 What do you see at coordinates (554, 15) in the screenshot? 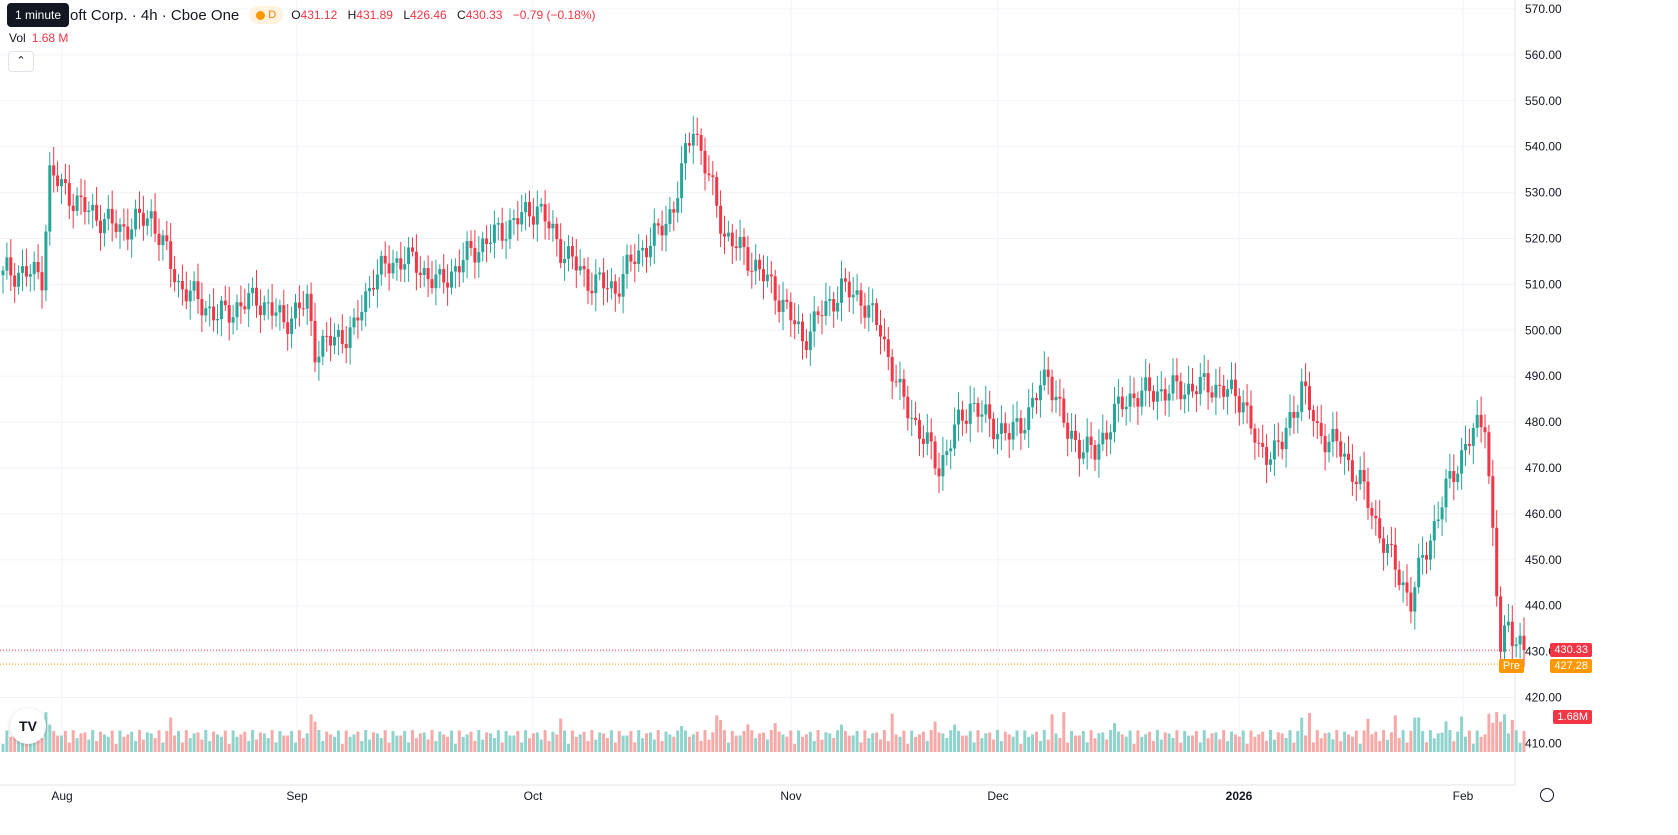
I see `change-value: −0.79 (−0.18%)` at bounding box center [554, 15].